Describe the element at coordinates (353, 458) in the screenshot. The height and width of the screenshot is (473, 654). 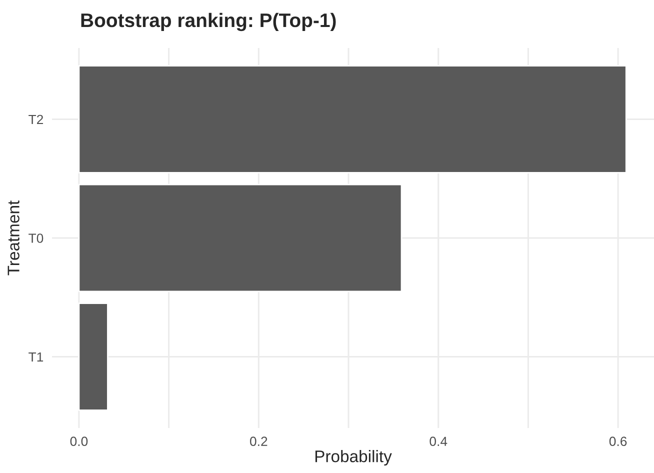
I see `x-axis-title: Probability` at that location.